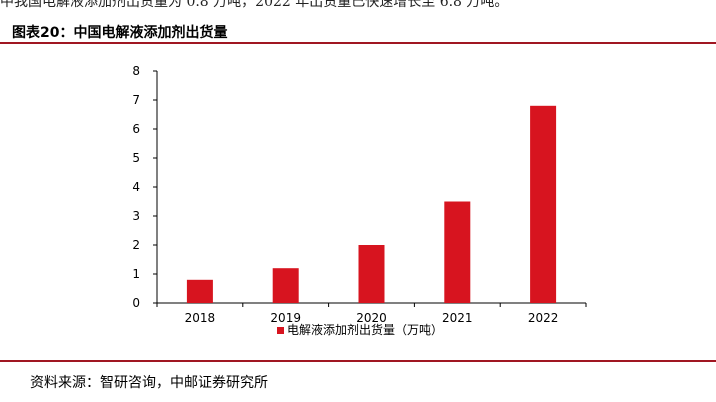  I want to click on bar-2022, so click(543, 204).